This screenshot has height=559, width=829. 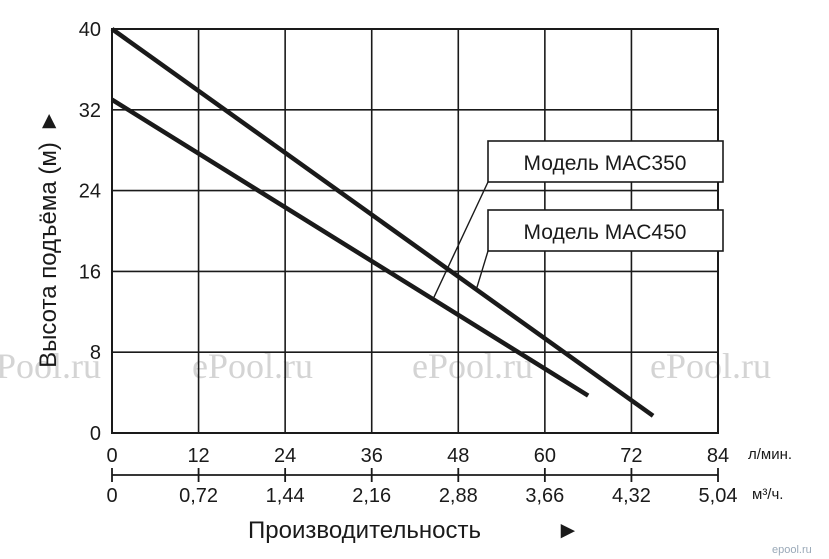 I want to click on x-tick-label-secondary: 1,44, so click(x=285, y=496).